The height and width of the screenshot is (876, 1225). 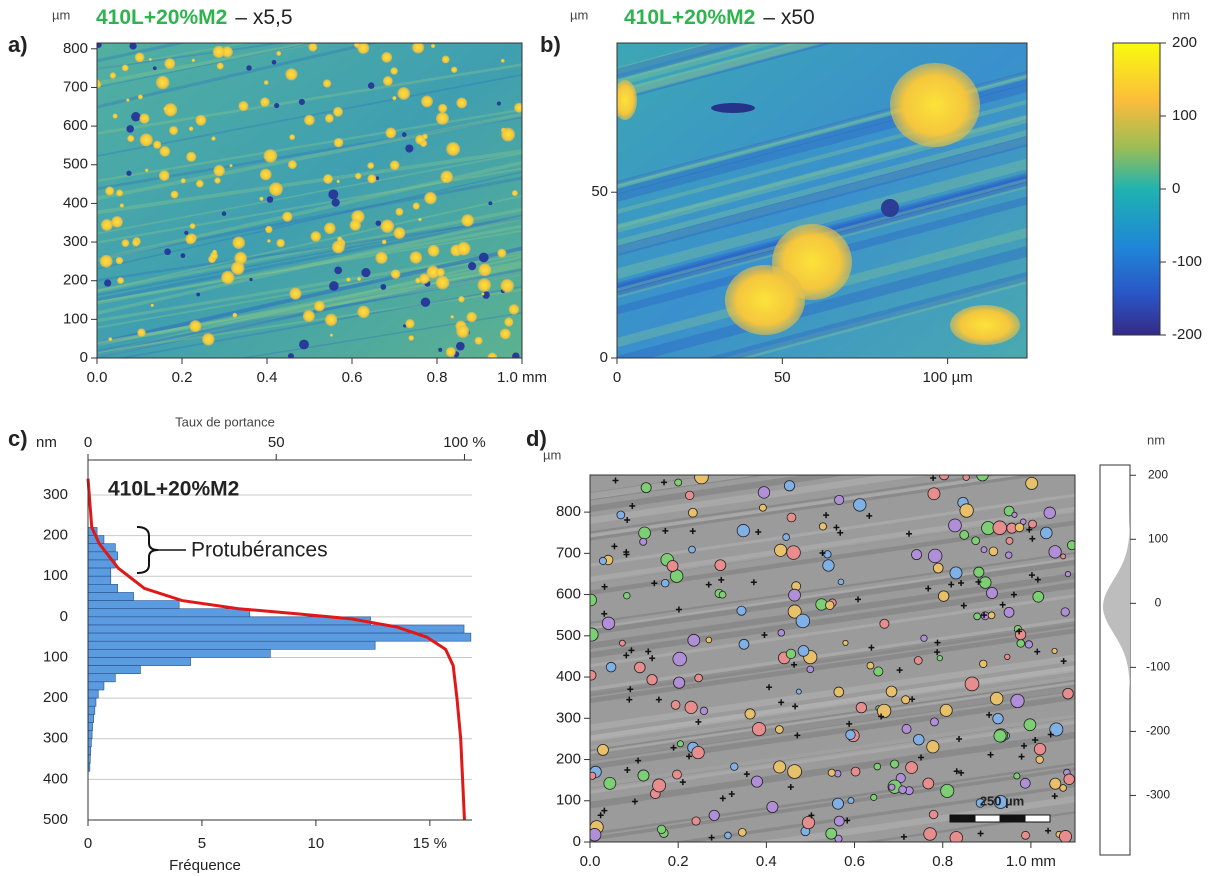 I want to click on side-tick-label: -300, so click(x=1158, y=795).